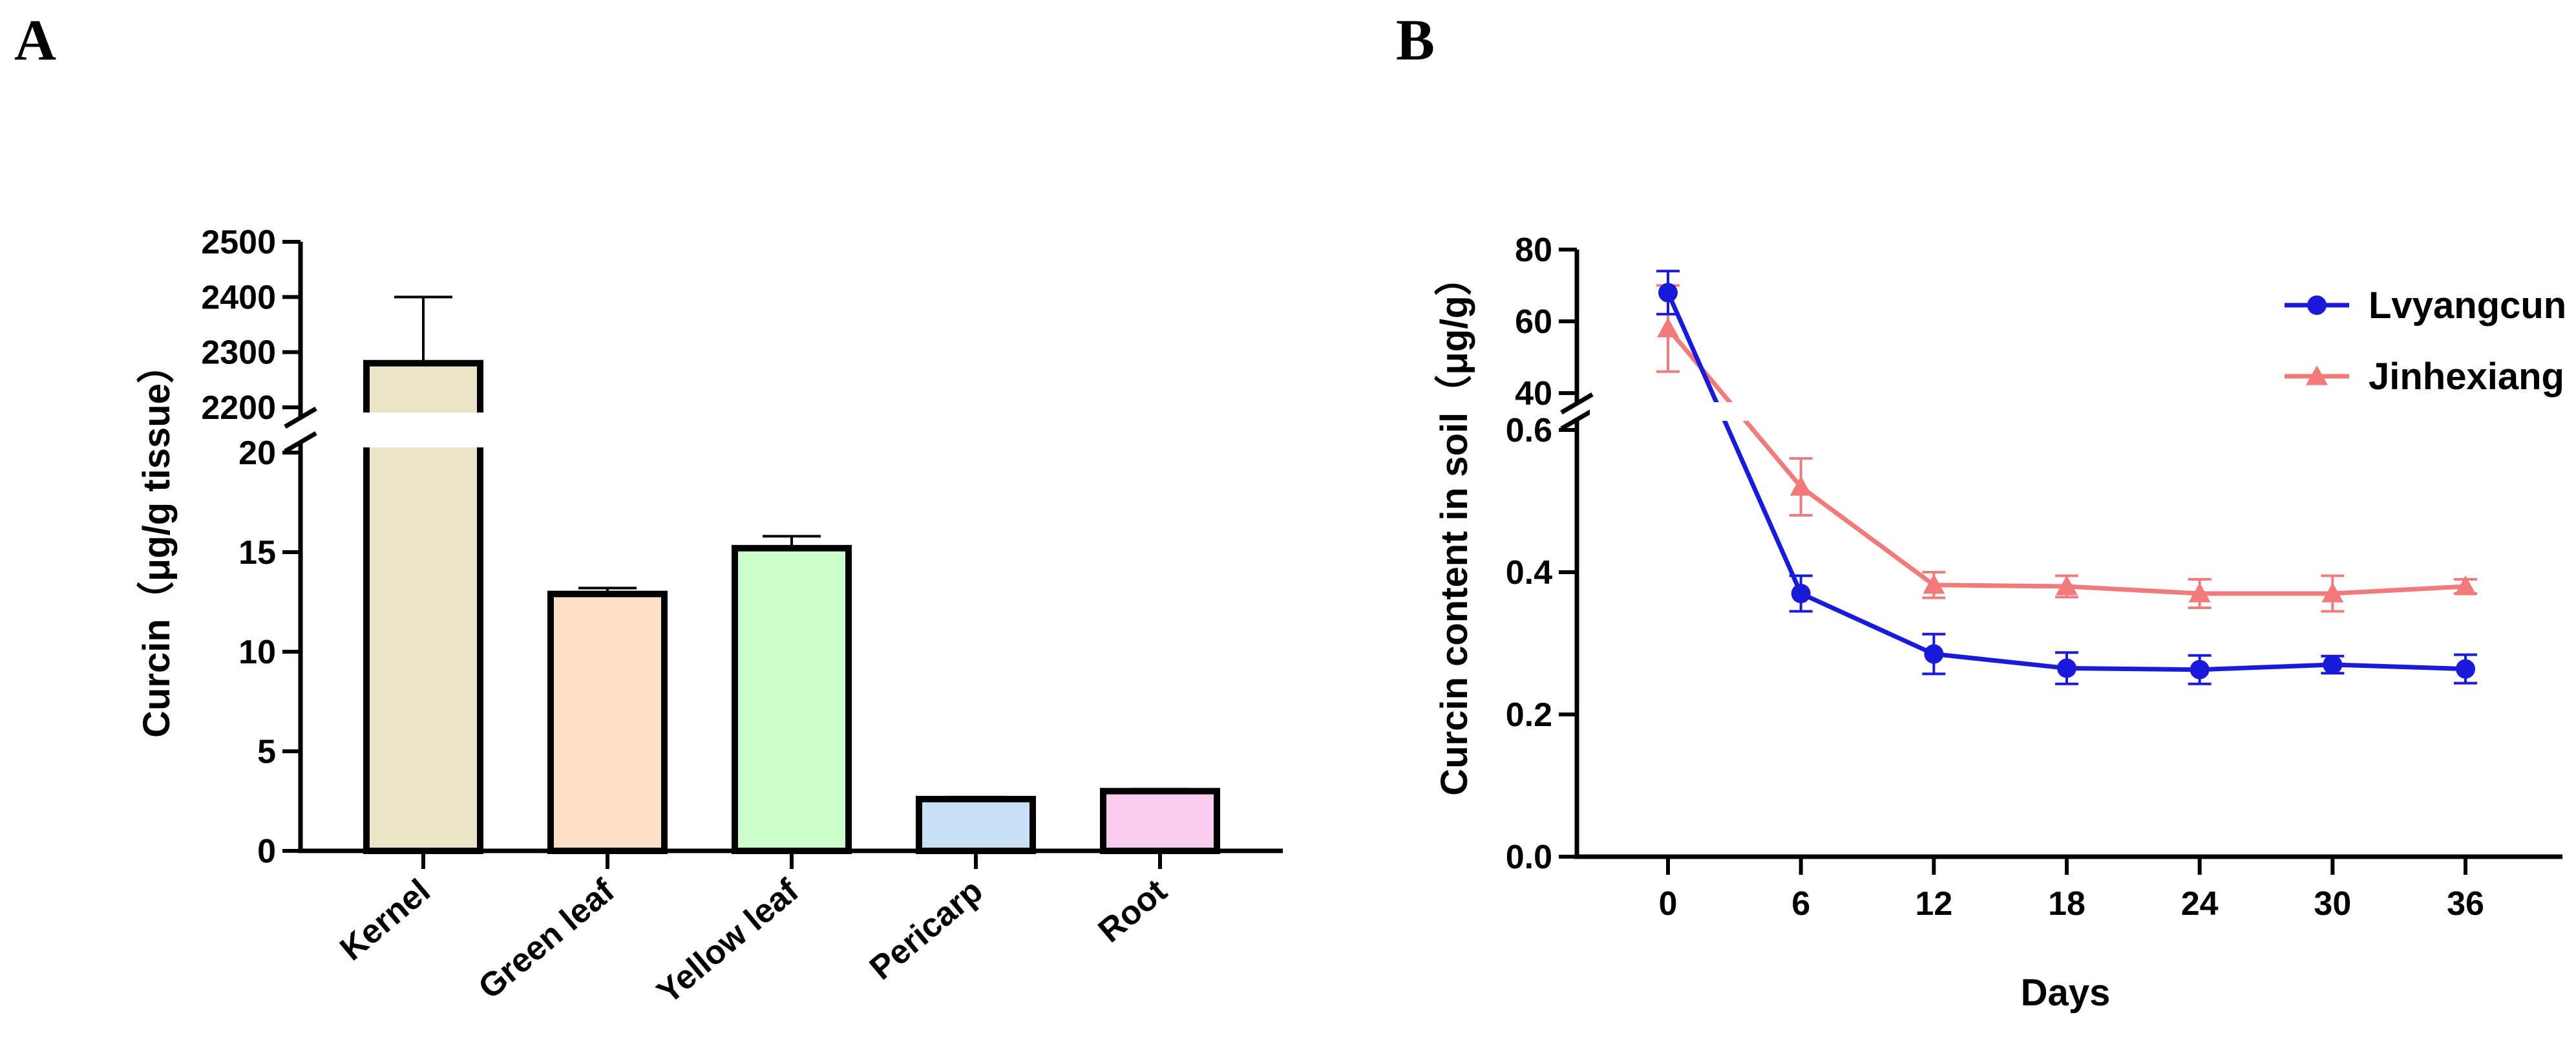  I want to click on bar-green-leaf, so click(607, 722).